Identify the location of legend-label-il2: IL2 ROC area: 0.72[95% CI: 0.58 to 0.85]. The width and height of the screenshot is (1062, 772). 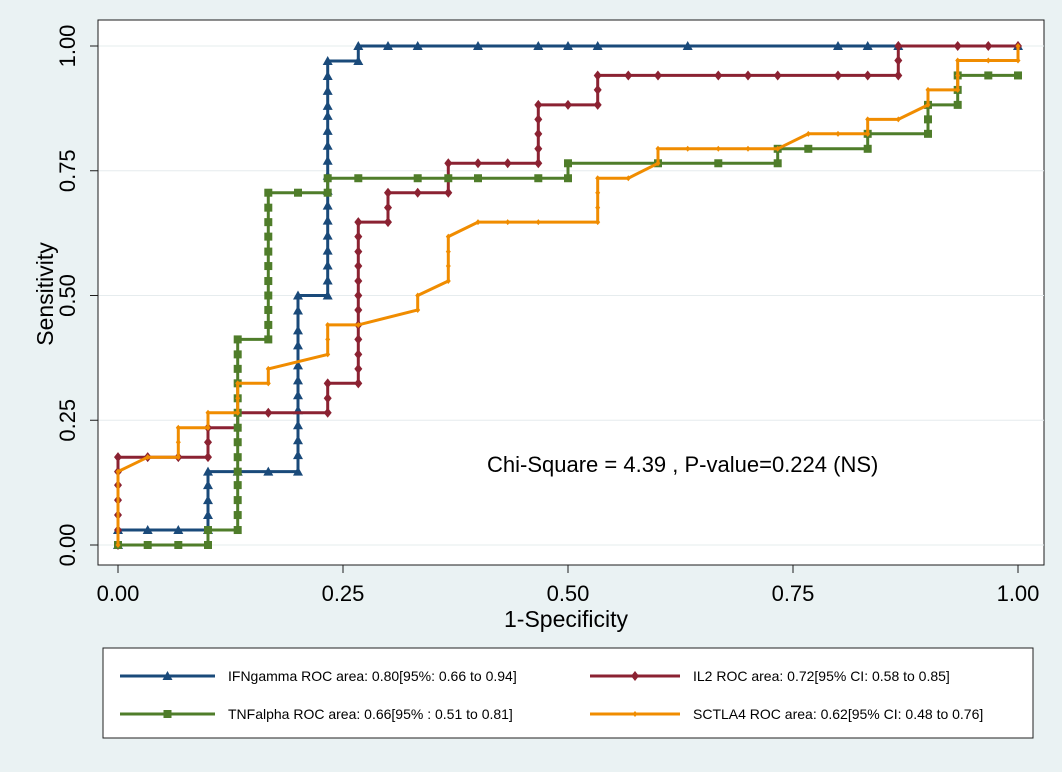
(821, 676).